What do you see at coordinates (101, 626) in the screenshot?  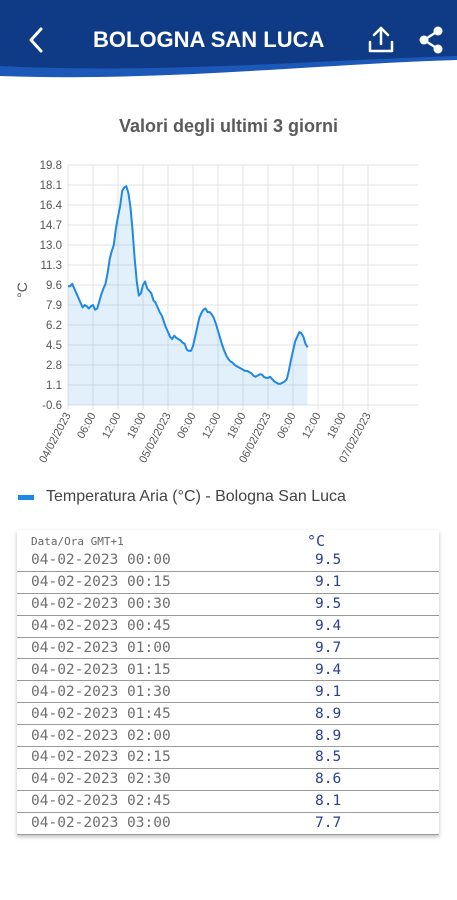 I see `row-datetime: 04-02-2023 00:45` at bounding box center [101, 626].